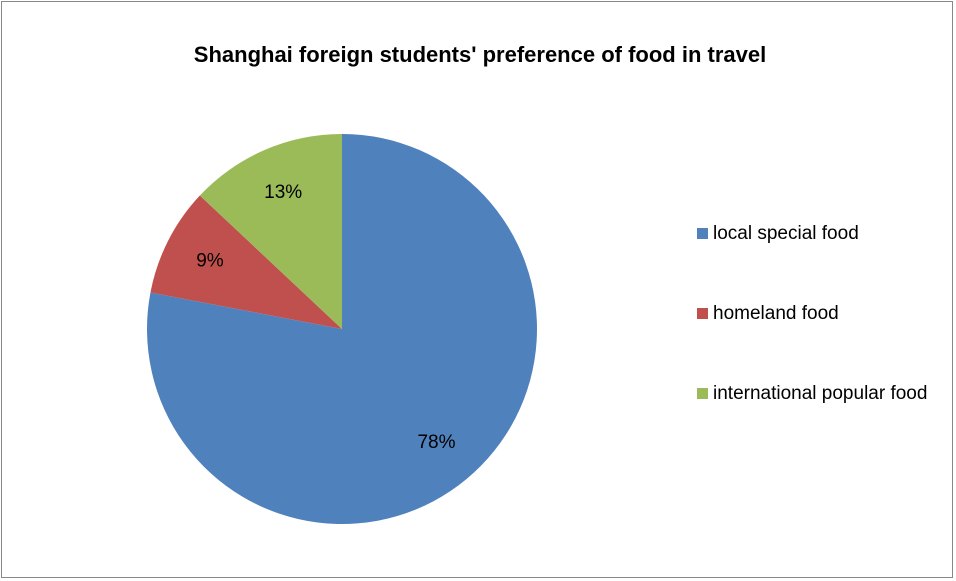 The image size is (956, 581). I want to click on legend-entry: homeland food, so click(822, 314).